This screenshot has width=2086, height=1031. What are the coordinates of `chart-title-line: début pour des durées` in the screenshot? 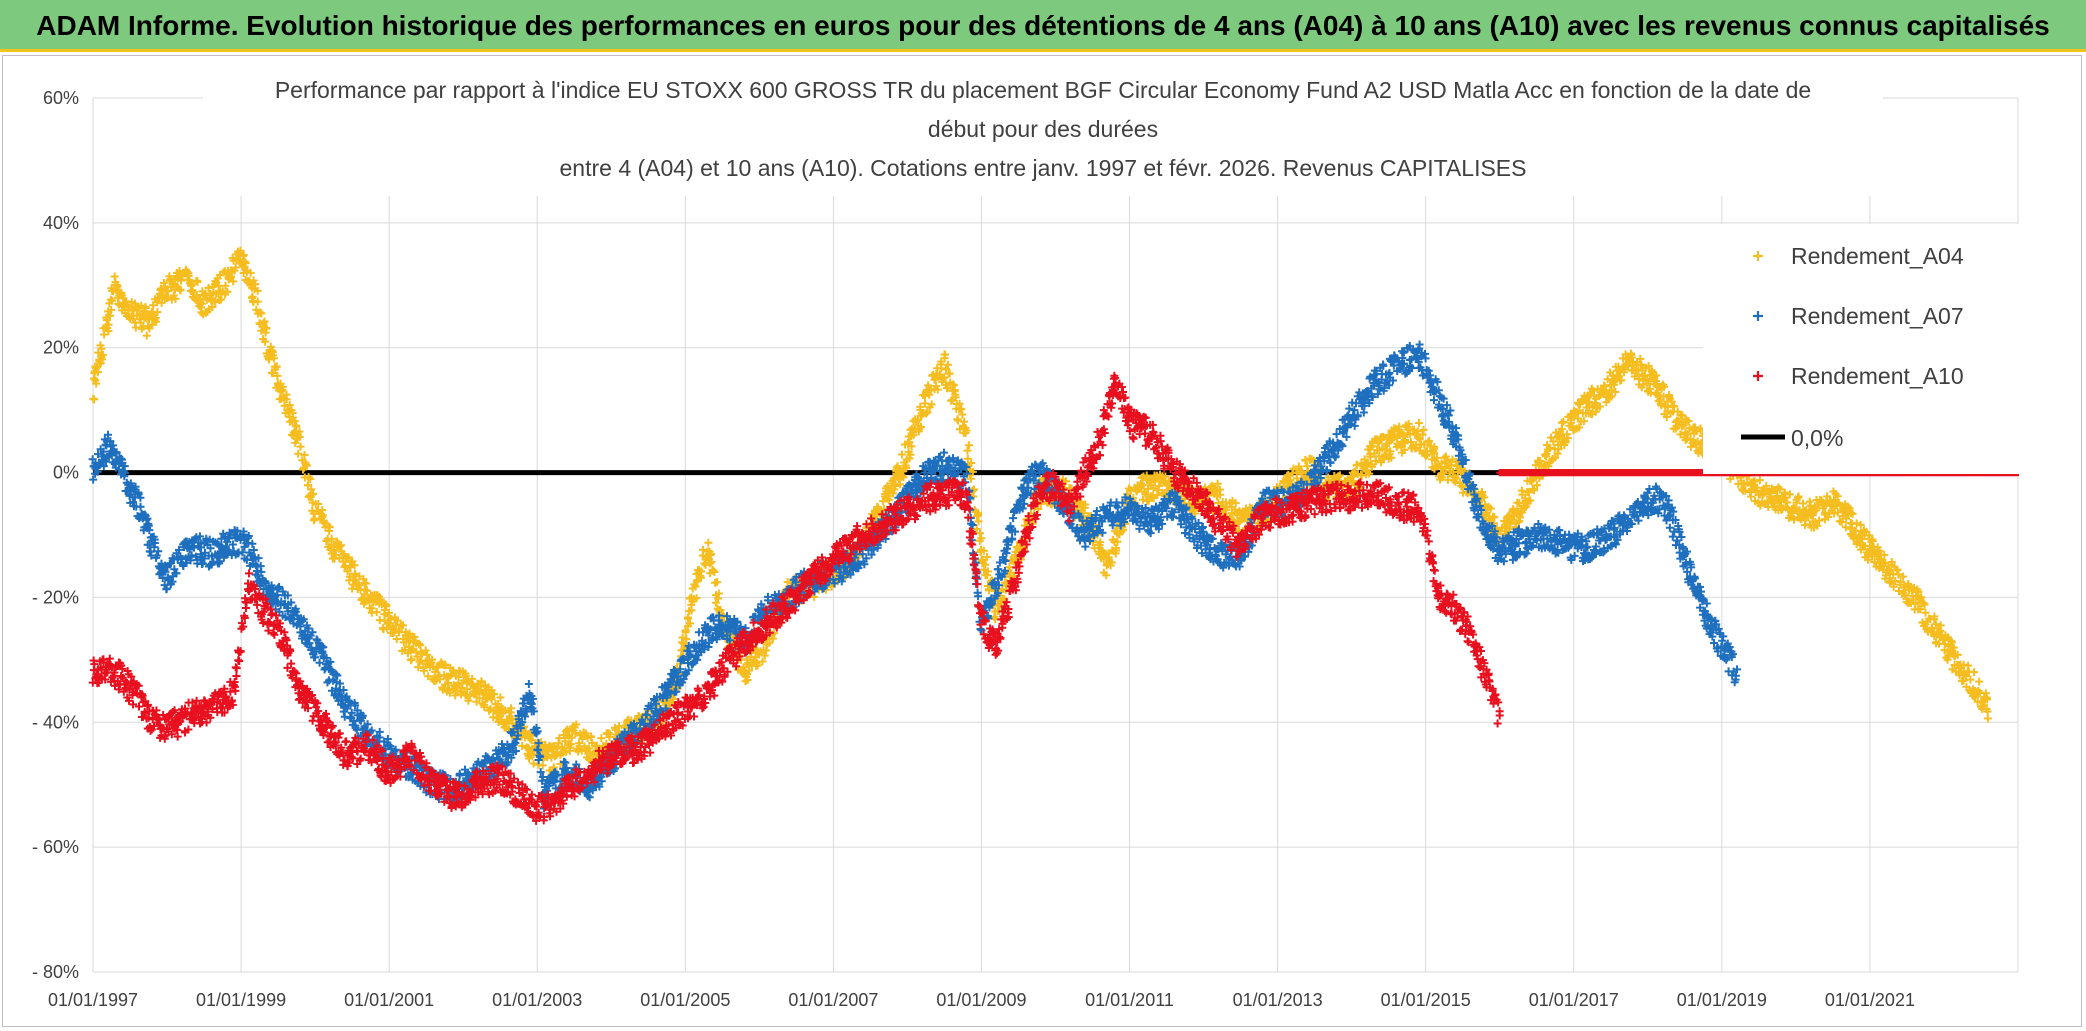 It's located at (1043, 129).